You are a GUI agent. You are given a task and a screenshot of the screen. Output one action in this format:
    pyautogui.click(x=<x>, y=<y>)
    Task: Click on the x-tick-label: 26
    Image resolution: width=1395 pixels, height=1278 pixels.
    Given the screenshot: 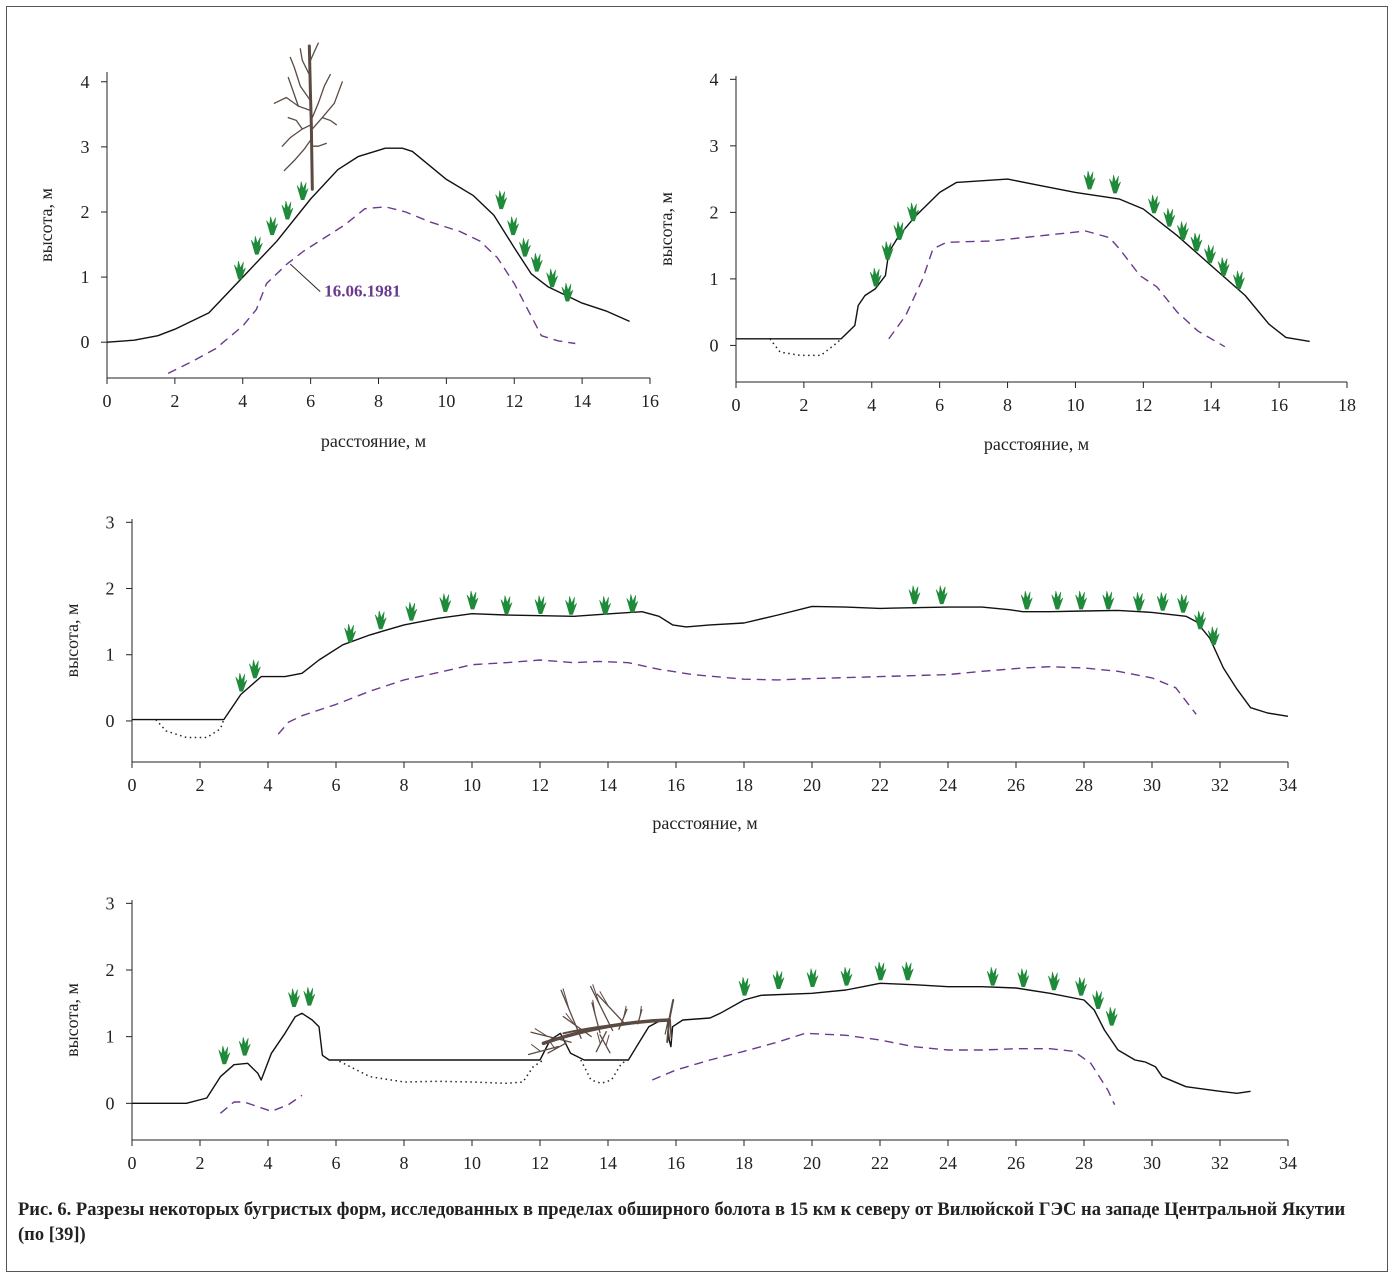 What is the action you would take?
    pyautogui.click(x=1016, y=785)
    